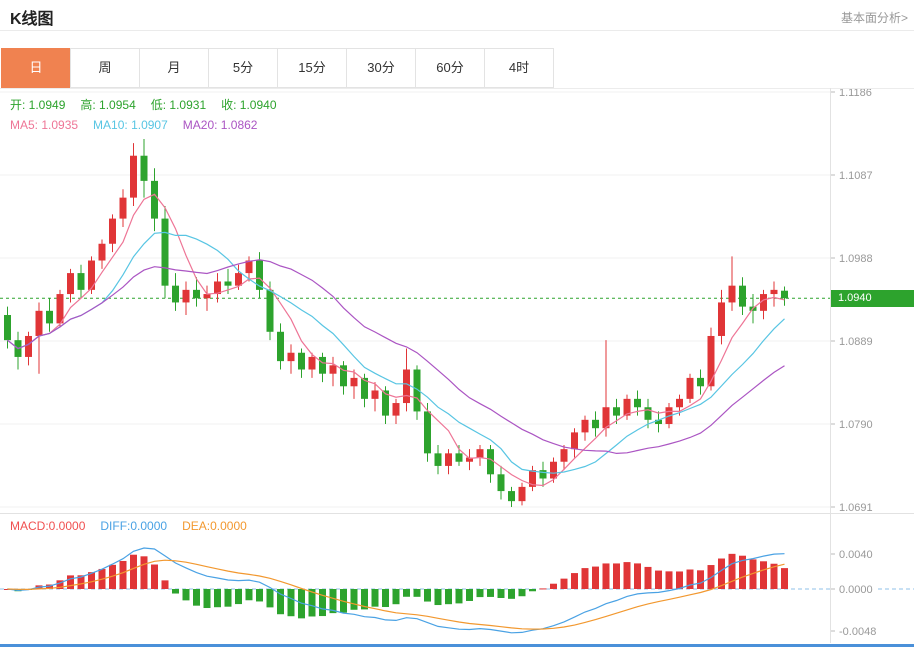 This screenshot has width=914, height=650. I want to click on macd-layer, so click(457, 590).